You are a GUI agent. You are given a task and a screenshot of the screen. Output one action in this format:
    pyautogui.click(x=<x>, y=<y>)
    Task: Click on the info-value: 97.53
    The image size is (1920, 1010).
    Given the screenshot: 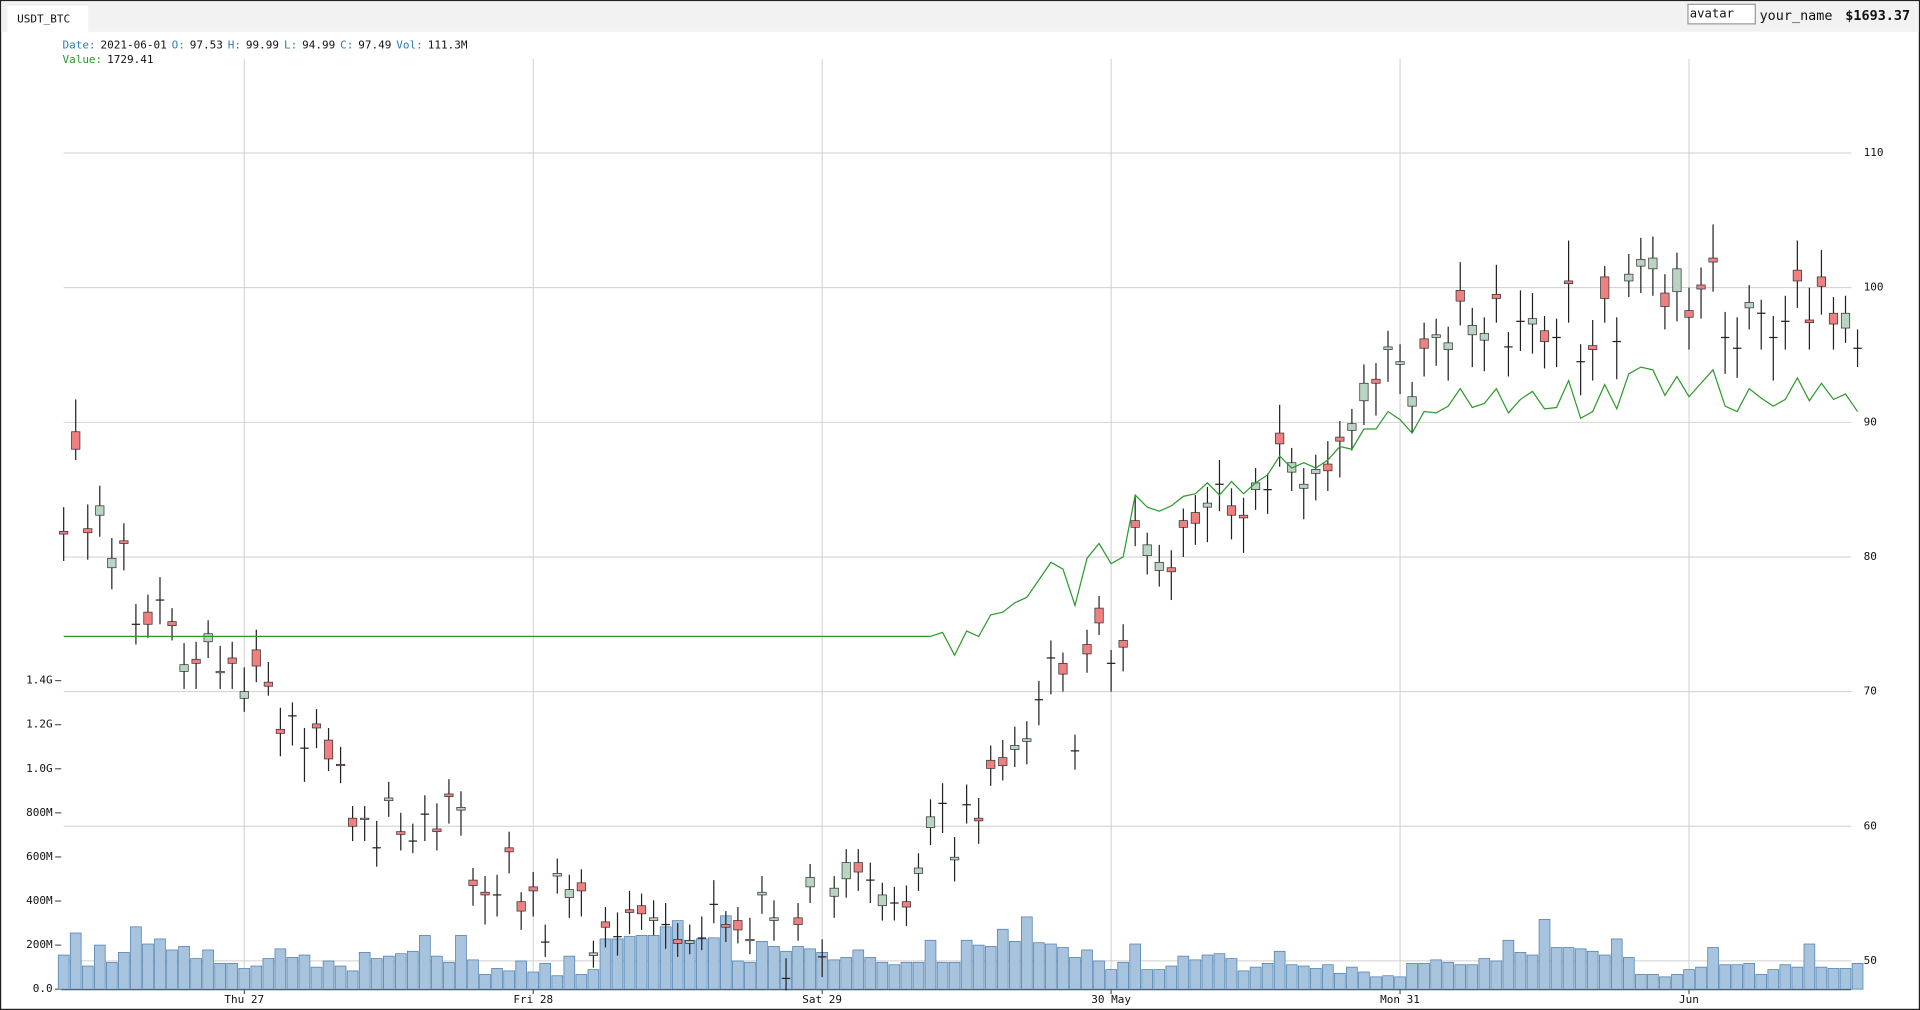 What is the action you would take?
    pyautogui.click(x=206, y=44)
    